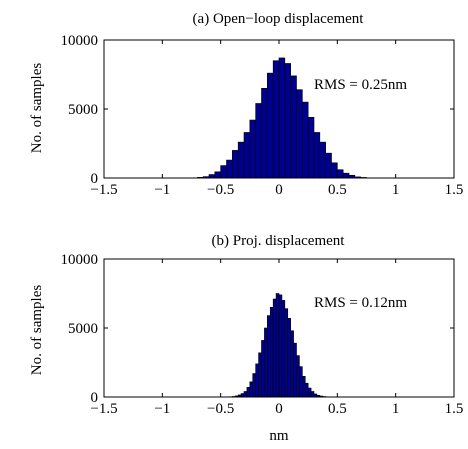 The image size is (468, 449). What do you see at coordinates (279, 241) in the screenshot?
I see `chart-title: (b) Proj. displacement` at bounding box center [279, 241].